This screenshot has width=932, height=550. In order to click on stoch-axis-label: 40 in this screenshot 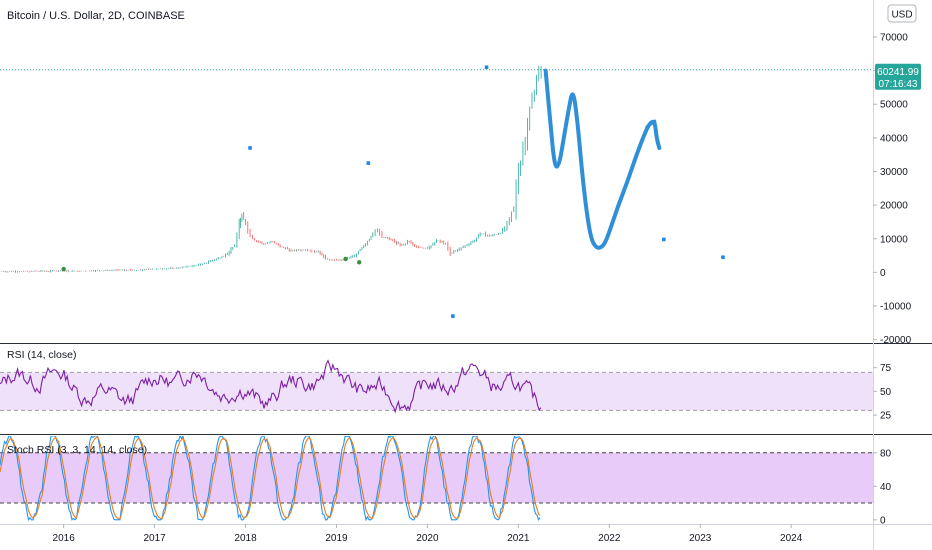, I will do `click(886, 487)`.